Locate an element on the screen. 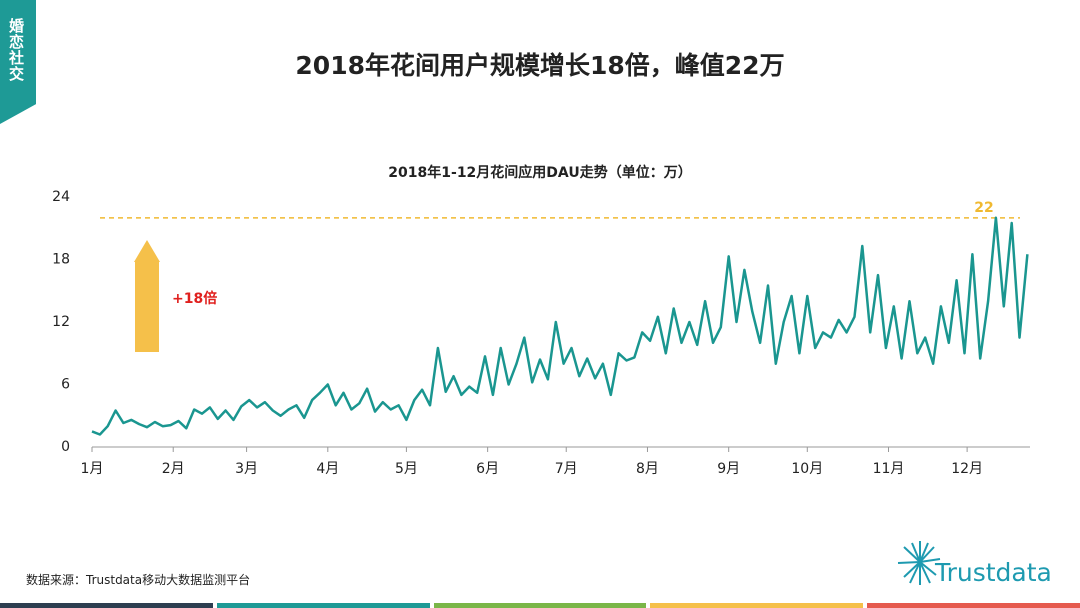 The height and width of the screenshot is (608, 1080). x-tick-label: 1月 is located at coordinates (92, 469).